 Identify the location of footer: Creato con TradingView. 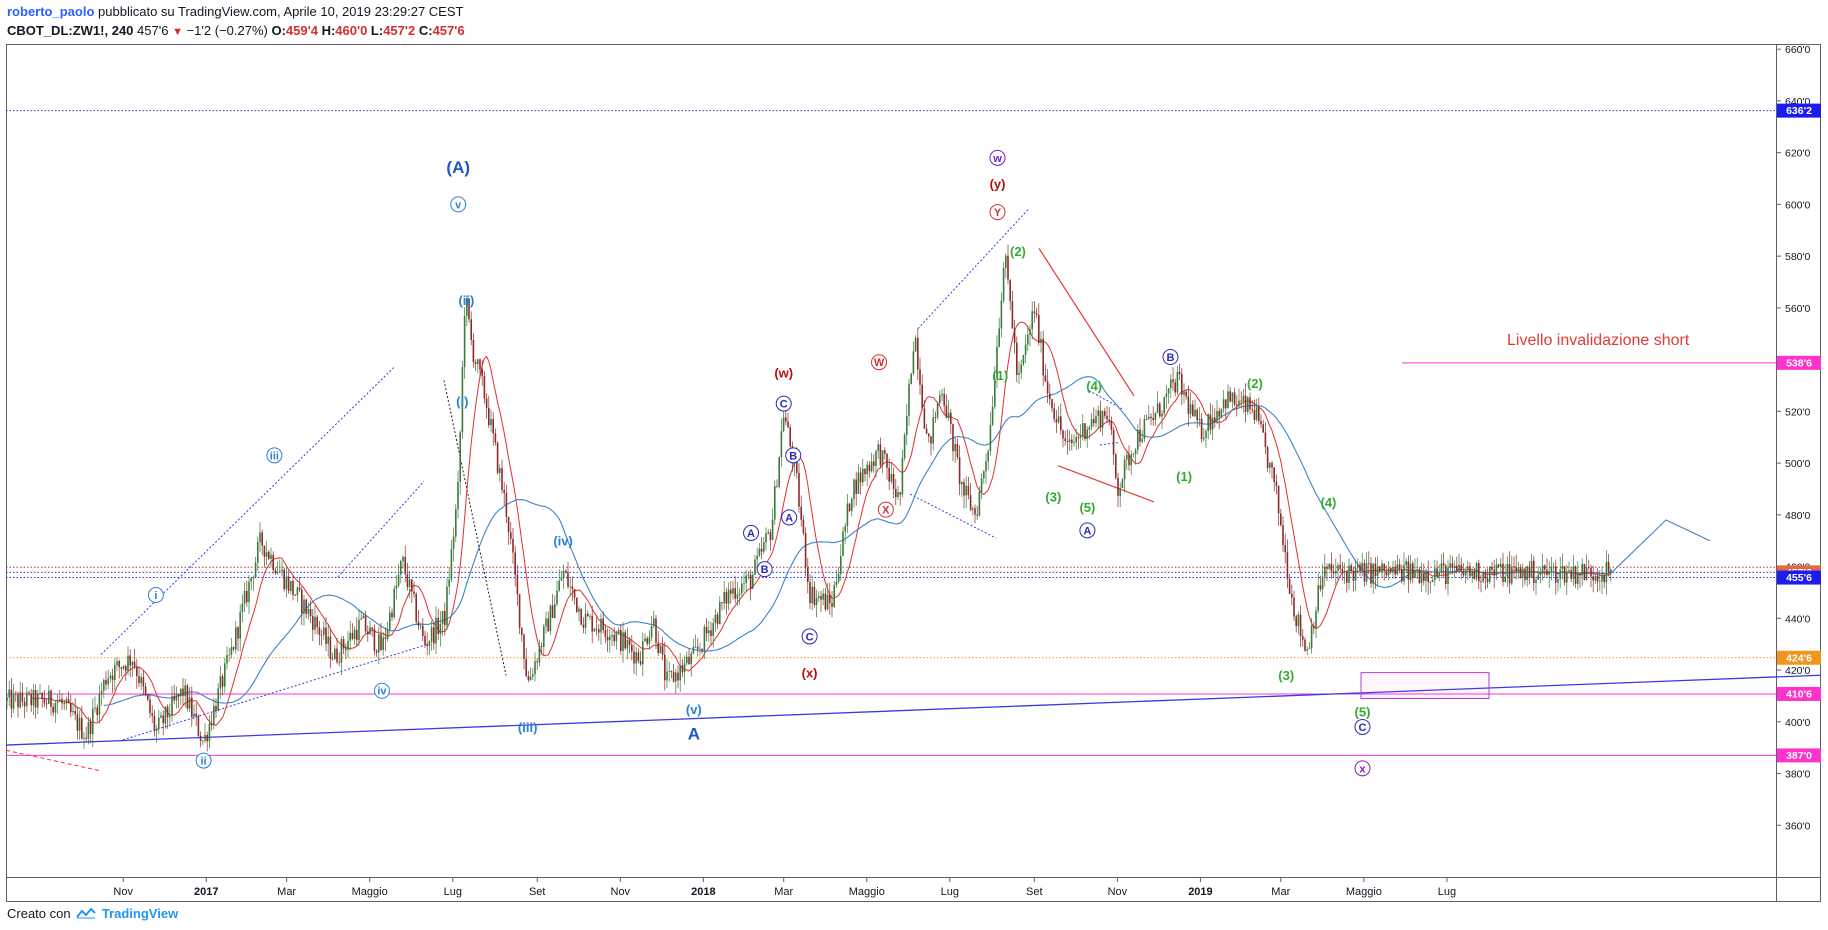
(92, 914).